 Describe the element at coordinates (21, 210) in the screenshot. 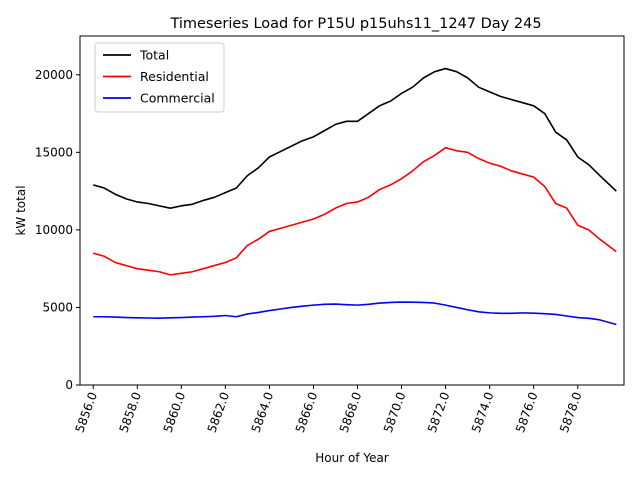

I see `y-axis-label: kW total` at that location.